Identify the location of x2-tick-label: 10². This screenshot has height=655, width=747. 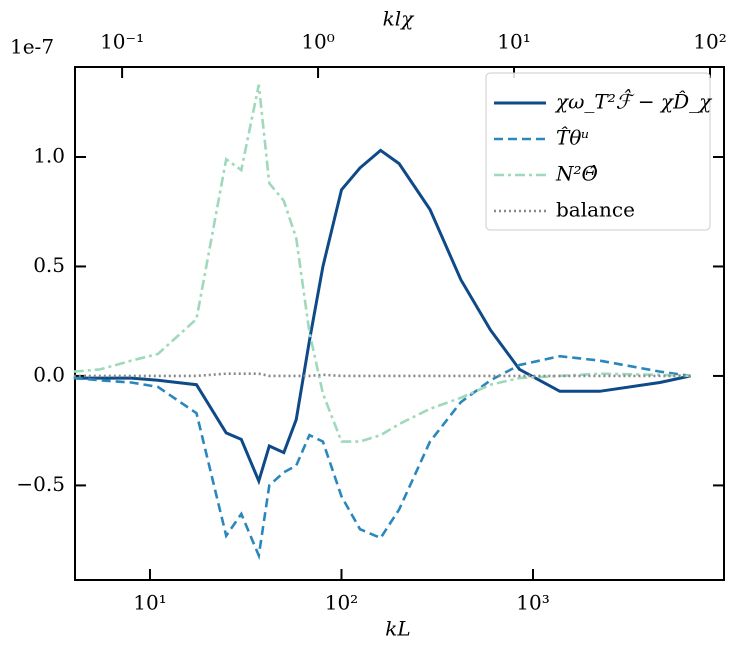
(709, 42).